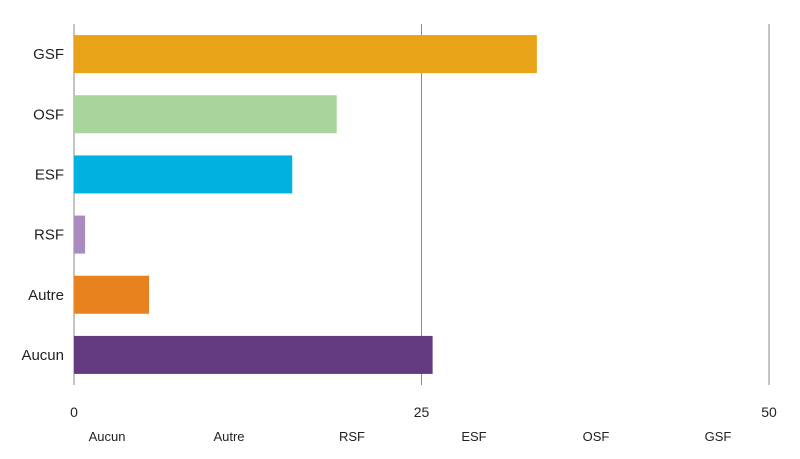  What do you see at coordinates (205, 114) in the screenshot?
I see `bar-osf` at bounding box center [205, 114].